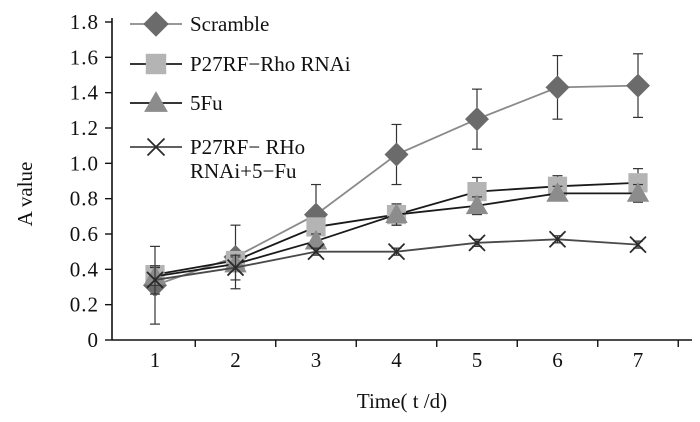 The height and width of the screenshot is (422, 700). I want to click on x-tick-label: 6, so click(557, 360).